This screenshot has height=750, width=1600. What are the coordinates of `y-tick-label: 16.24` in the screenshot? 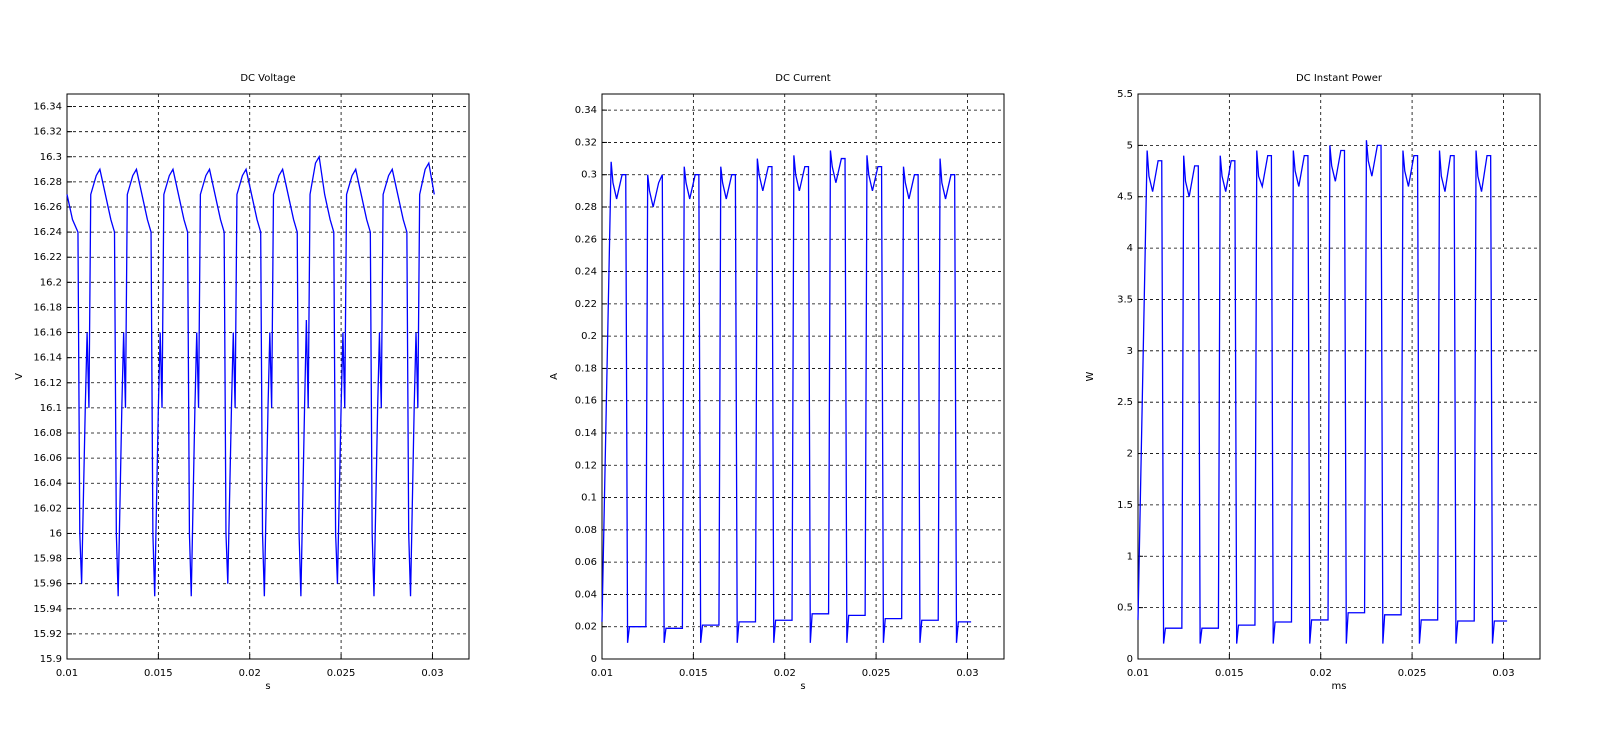 It's located at (47, 232).